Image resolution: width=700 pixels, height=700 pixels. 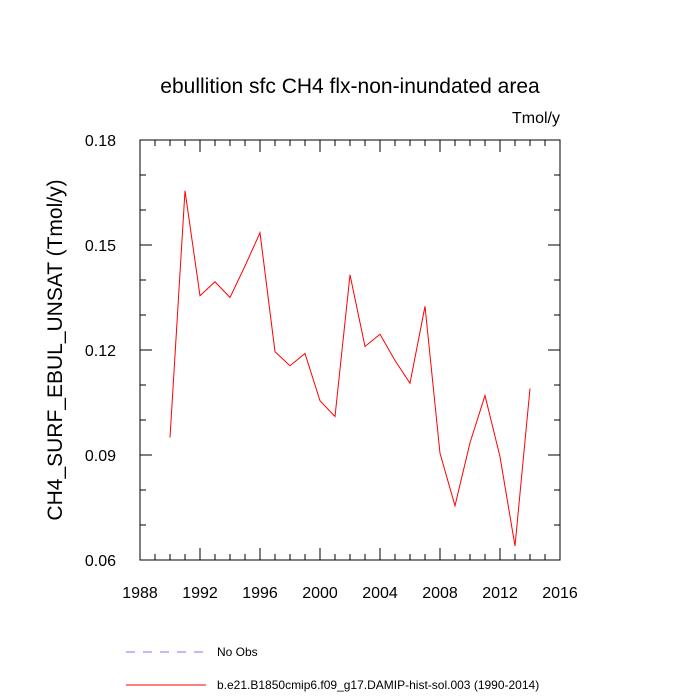 I want to click on y-tick-label: 0.06, so click(x=100, y=561).